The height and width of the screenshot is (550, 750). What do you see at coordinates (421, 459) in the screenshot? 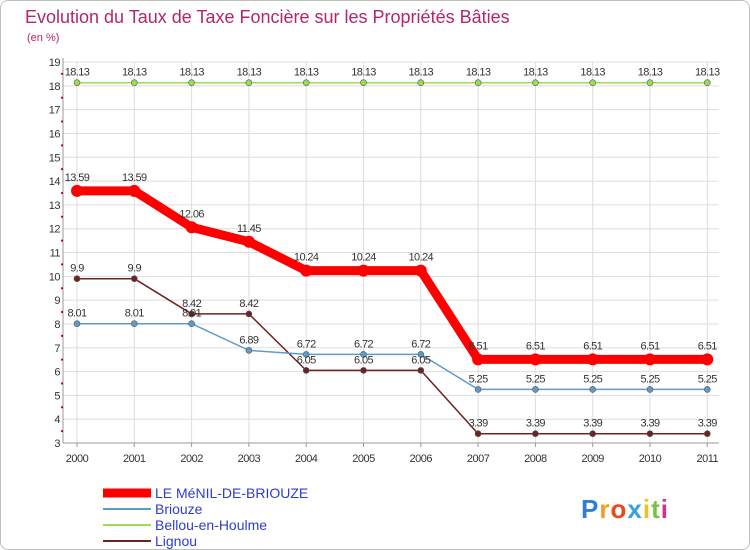
I see `x-tick-label: 2006` at bounding box center [421, 459].